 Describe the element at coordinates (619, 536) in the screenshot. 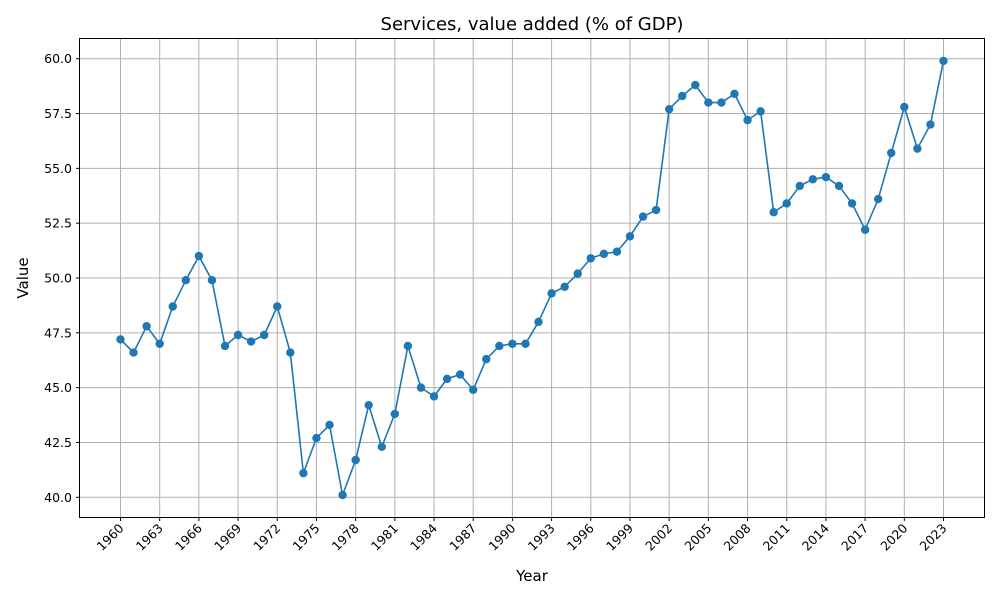

I see `x-tick-label: 1999` at that location.